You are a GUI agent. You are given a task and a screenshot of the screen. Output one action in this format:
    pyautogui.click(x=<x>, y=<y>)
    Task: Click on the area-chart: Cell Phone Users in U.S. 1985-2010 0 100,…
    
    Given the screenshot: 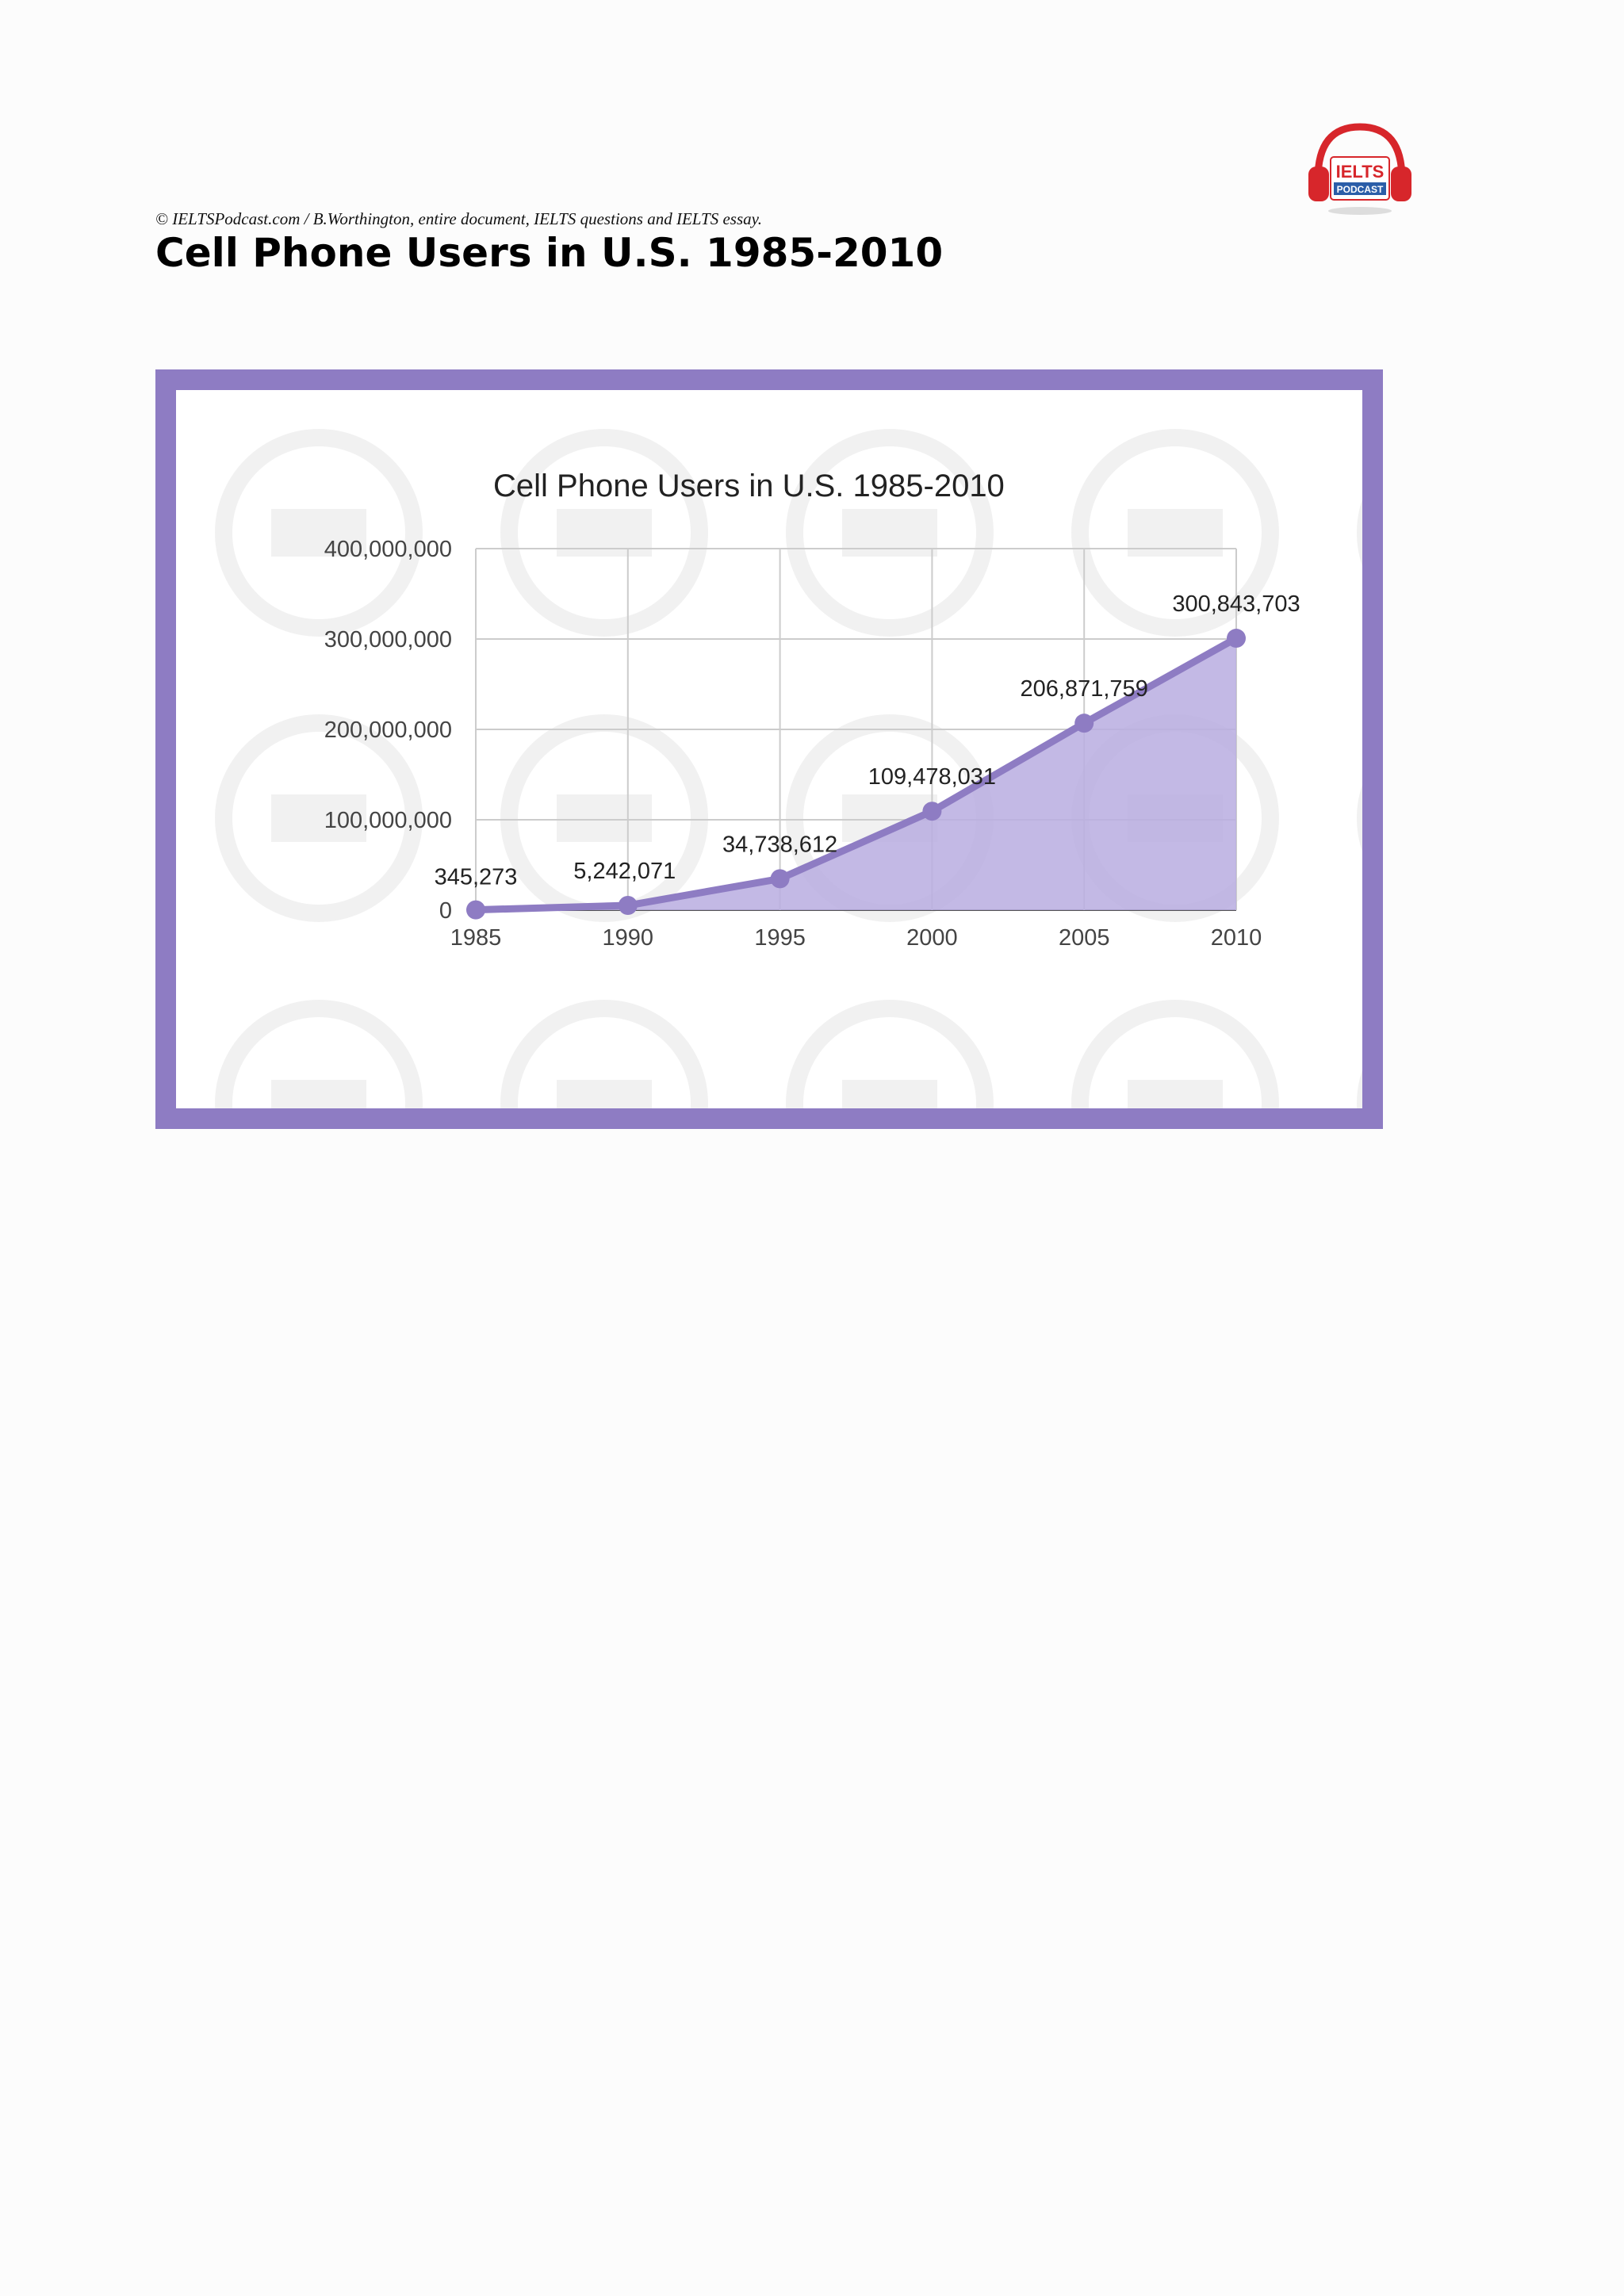 What is the action you would take?
    pyautogui.click(x=812, y=710)
    